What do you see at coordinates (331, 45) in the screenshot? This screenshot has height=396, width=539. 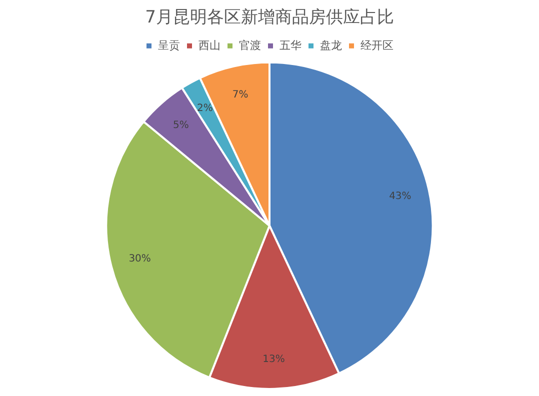 I see `legend-label: 盘龙` at bounding box center [331, 45].